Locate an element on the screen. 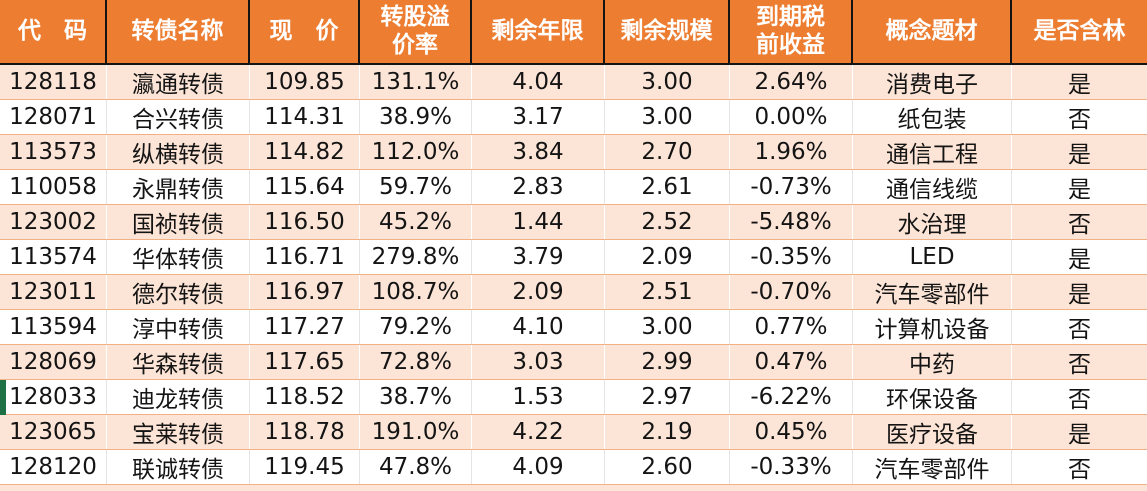  cell-premium: 59.7% is located at coordinates (416, 187).